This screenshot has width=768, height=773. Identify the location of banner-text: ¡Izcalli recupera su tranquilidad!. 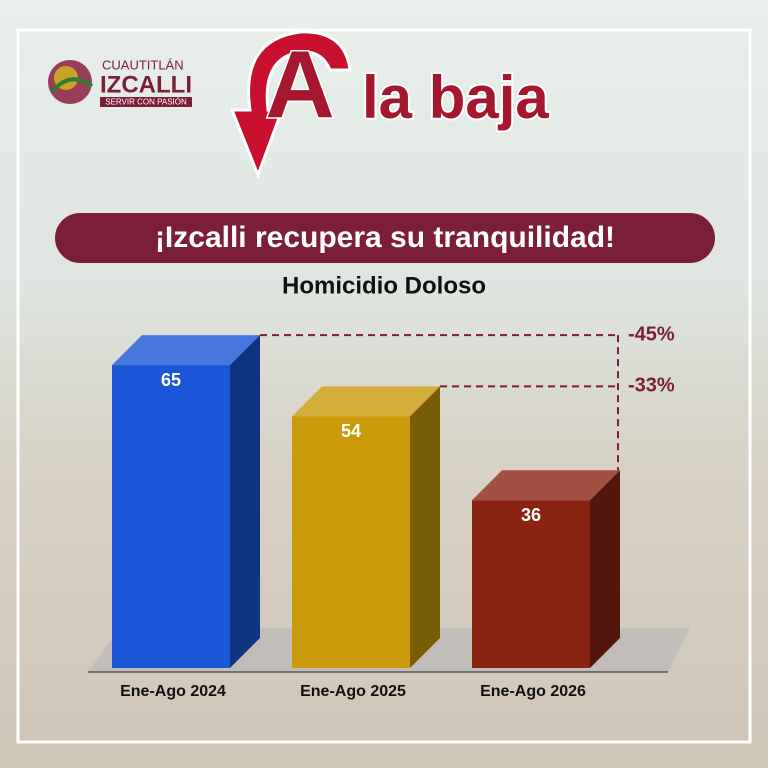
(385, 237).